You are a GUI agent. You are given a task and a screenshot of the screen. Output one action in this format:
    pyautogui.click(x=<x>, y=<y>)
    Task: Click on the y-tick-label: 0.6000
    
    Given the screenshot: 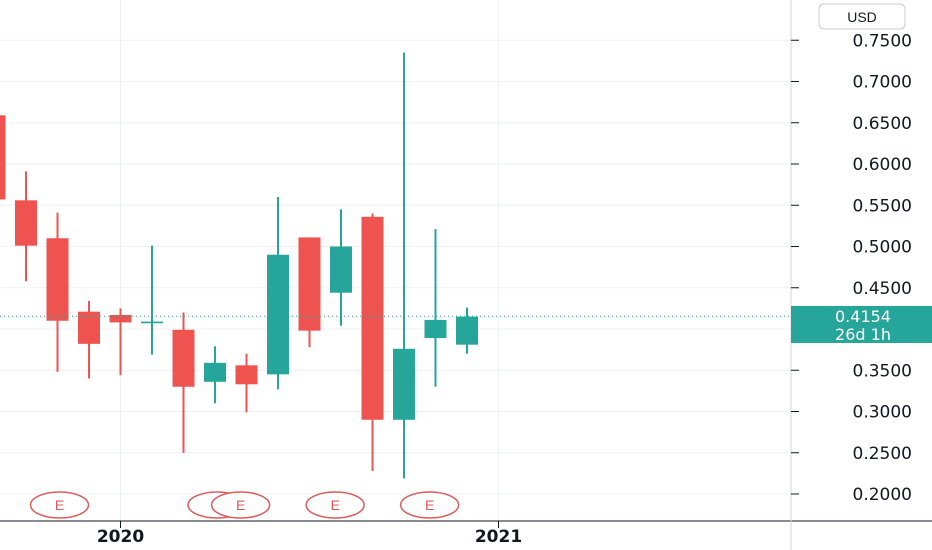 What is the action you would take?
    pyautogui.click(x=882, y=165)
    